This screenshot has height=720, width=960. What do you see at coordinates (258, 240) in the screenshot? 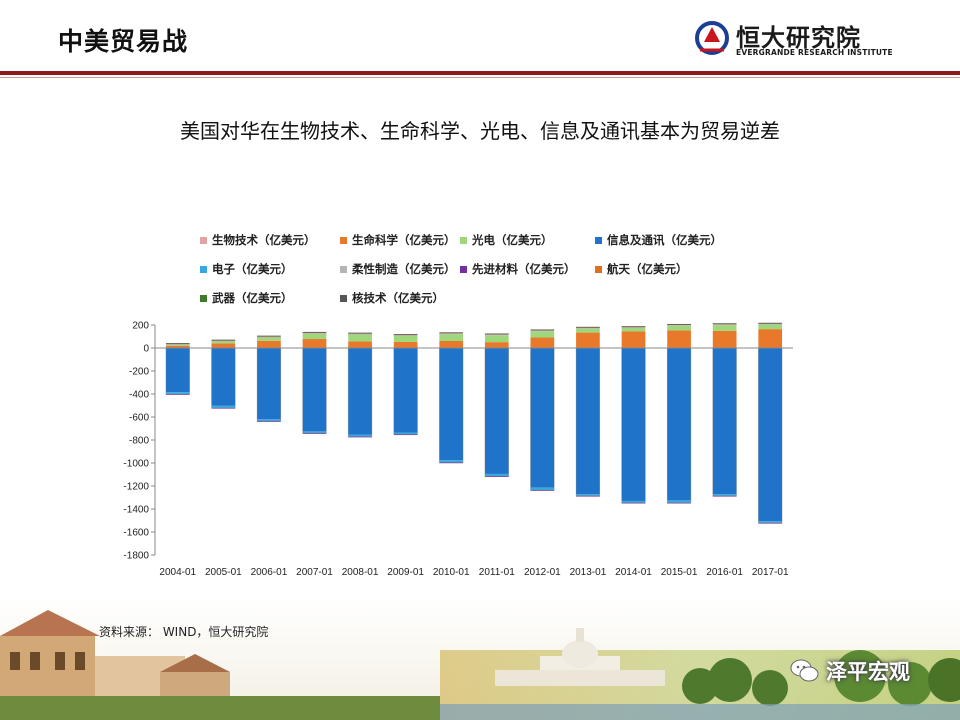
I see `legend-item: 生物技术（亿美元）` at bounding box center [258, 240].